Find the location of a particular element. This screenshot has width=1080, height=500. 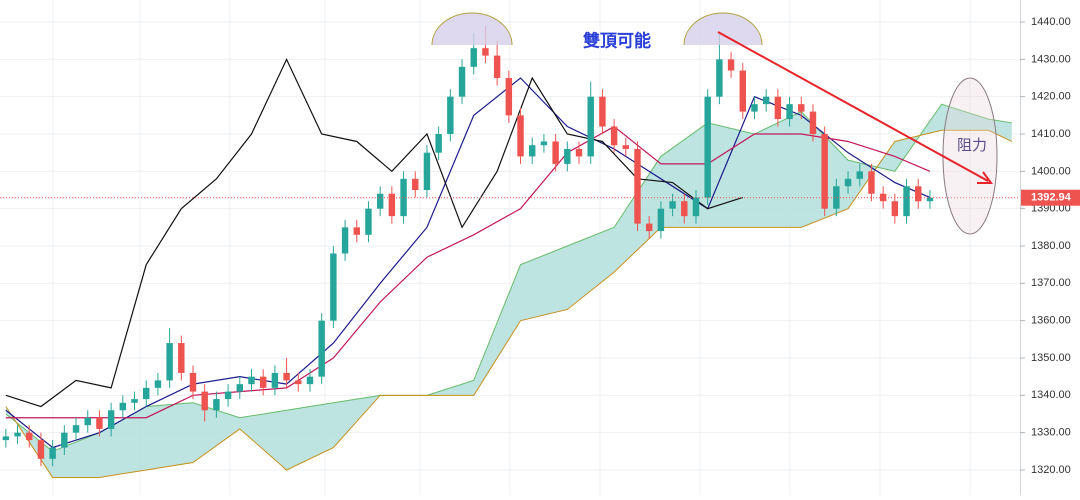

y-tick-label: 1340.00 is located at coordinates (1051, 395).